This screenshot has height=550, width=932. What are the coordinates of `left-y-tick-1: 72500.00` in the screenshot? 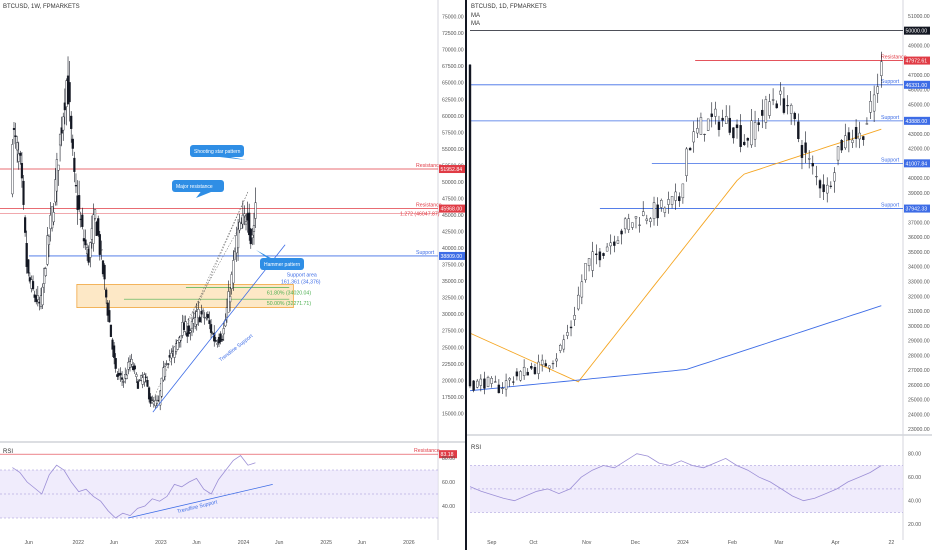 It's located at (453, 34).